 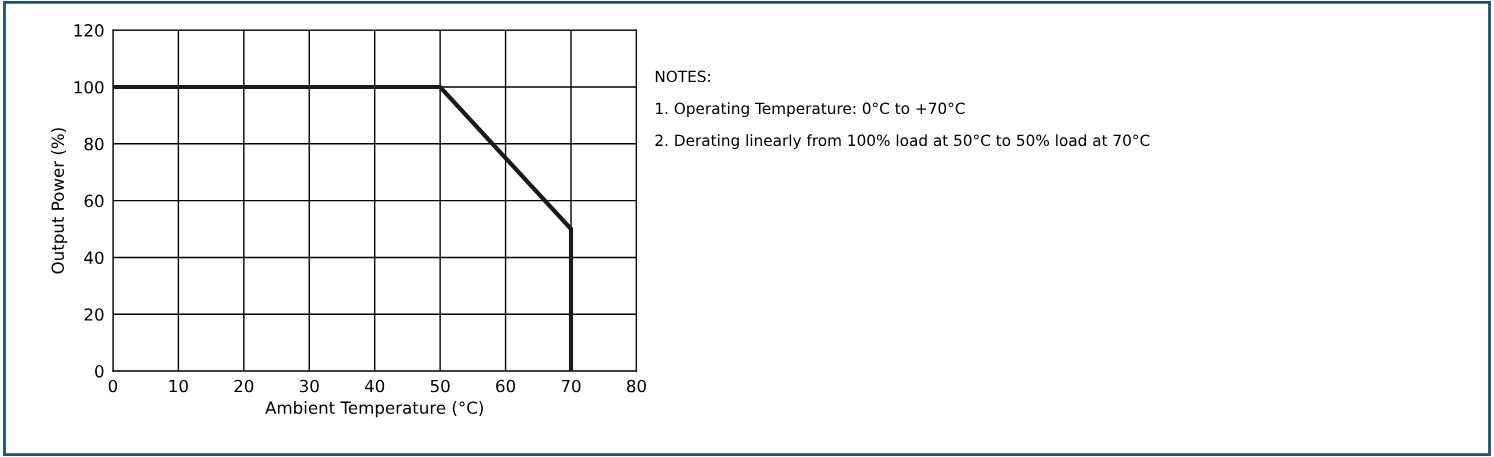 I want to click on x-tick-label: 50, so click(x=440, y=386).